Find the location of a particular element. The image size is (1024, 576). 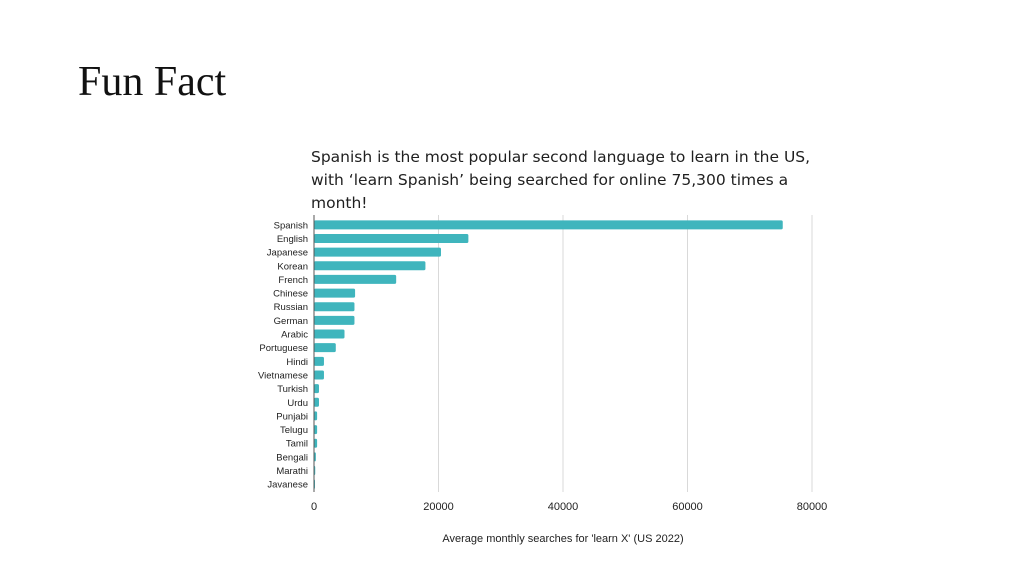

category-label: Telugu is located at coordinates (294, 430).